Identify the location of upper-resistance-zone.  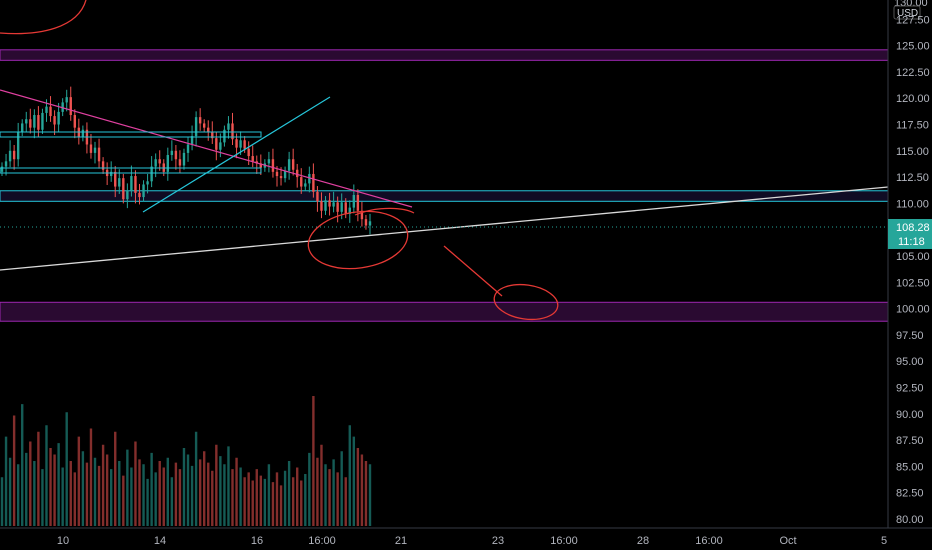
(444, 55).